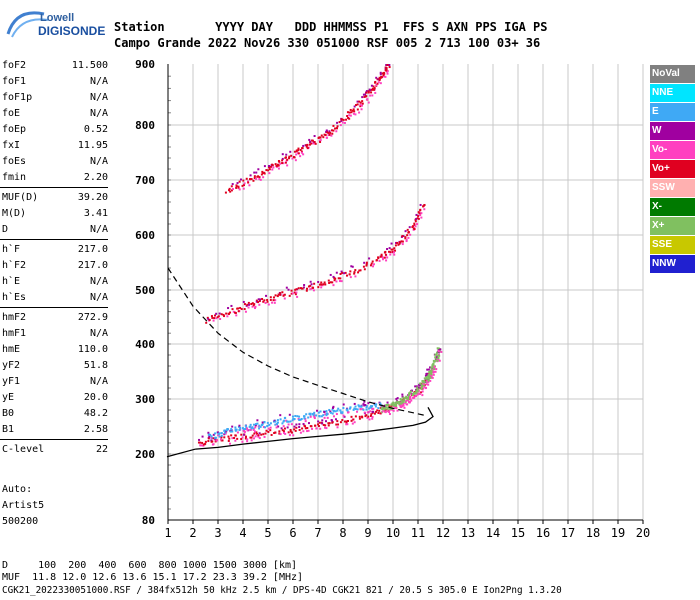 The image size is (700, 600). Describe the element at coordinates (95, 213) in the screenshot. I see `param-value: 3.41` at that location.